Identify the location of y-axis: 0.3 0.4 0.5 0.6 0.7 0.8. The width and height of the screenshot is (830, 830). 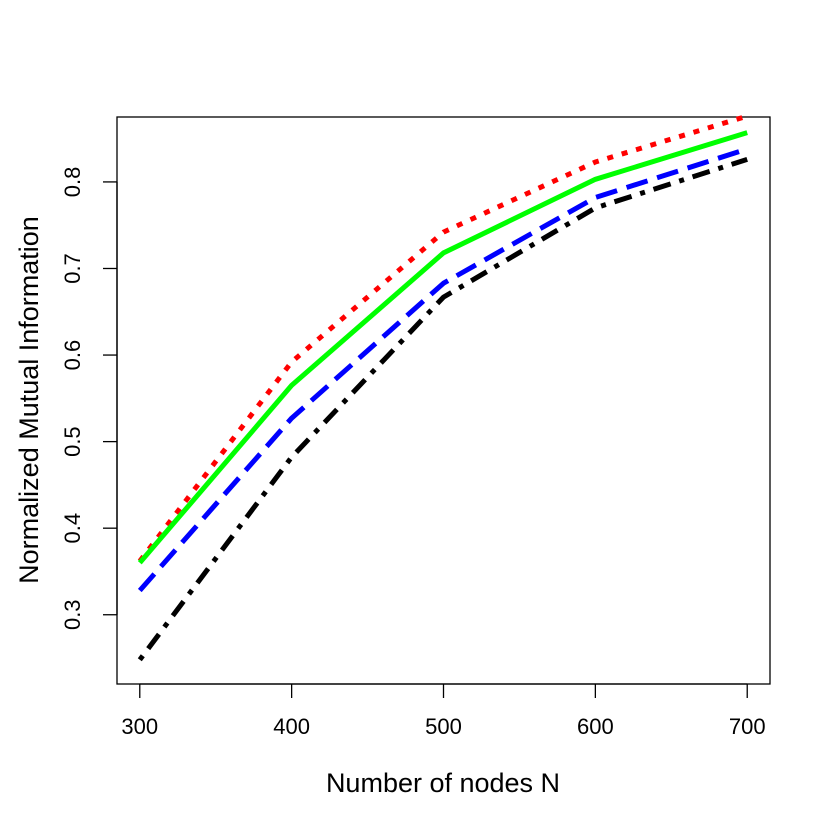
(89, 398).